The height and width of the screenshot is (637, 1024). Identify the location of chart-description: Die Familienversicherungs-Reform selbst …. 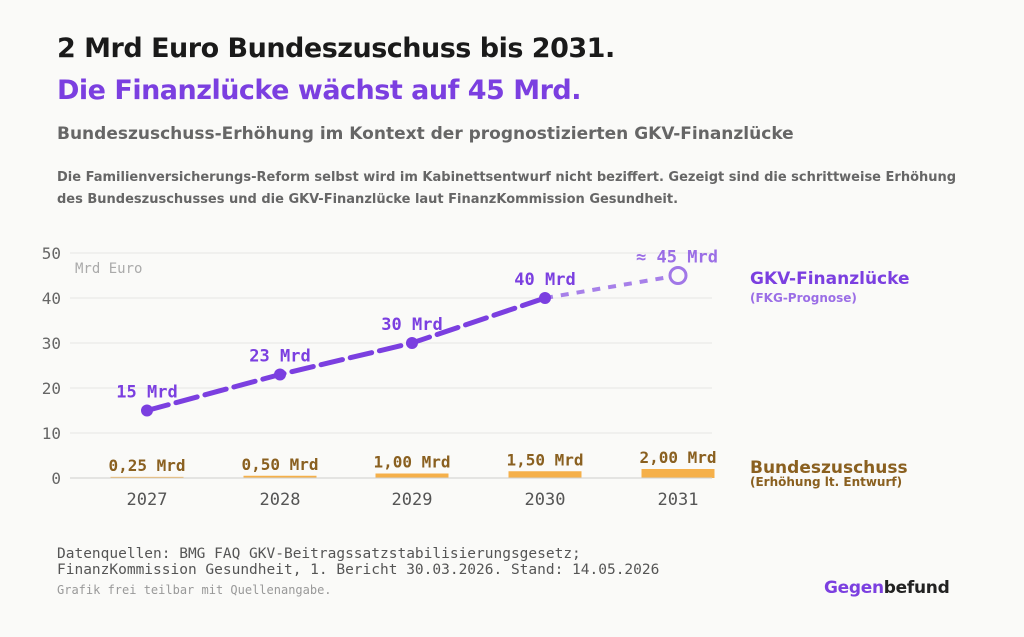
(507, 188).